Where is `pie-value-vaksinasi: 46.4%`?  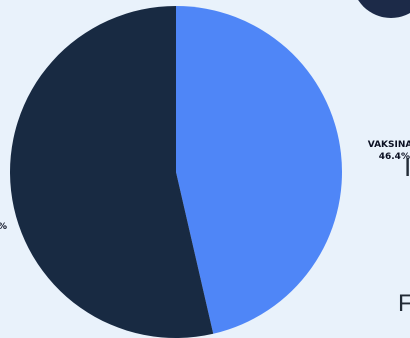 pie-value-vaksinasi: 46.4% is located at coordinates (394, 157).